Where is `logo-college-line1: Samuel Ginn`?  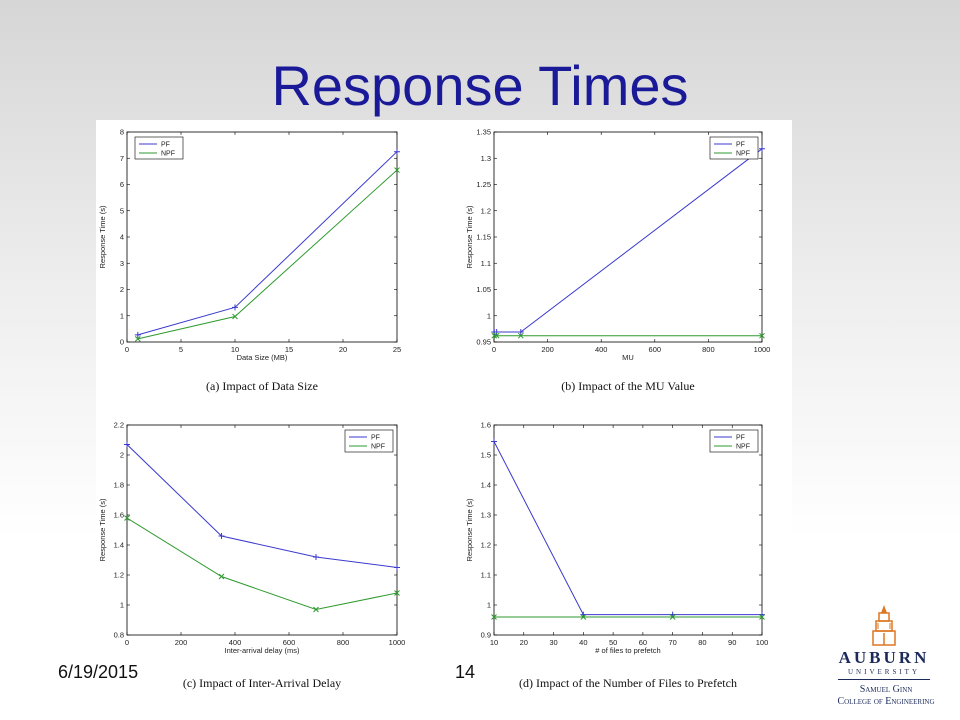
logo-college-line1: Samuel Ginn is located at coordinates (886, 689).